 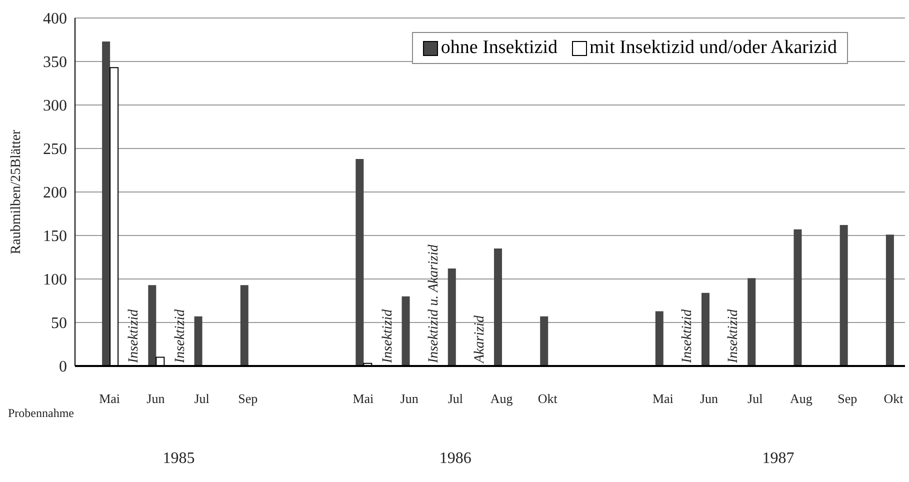 What do you see at coordinates (55, 149) in the screenshot?
I see `y-tick-label: 250` at bounding box center [55, 149].